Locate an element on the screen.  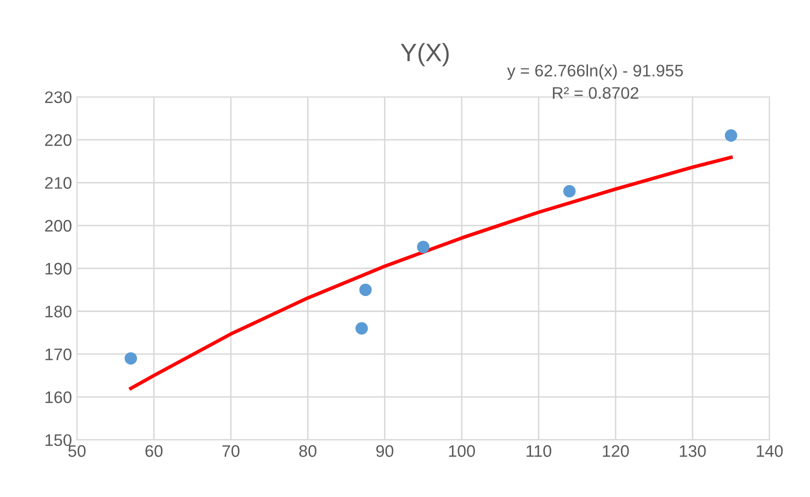
x-tick-label: 140 is located at coordinates (769, 451).